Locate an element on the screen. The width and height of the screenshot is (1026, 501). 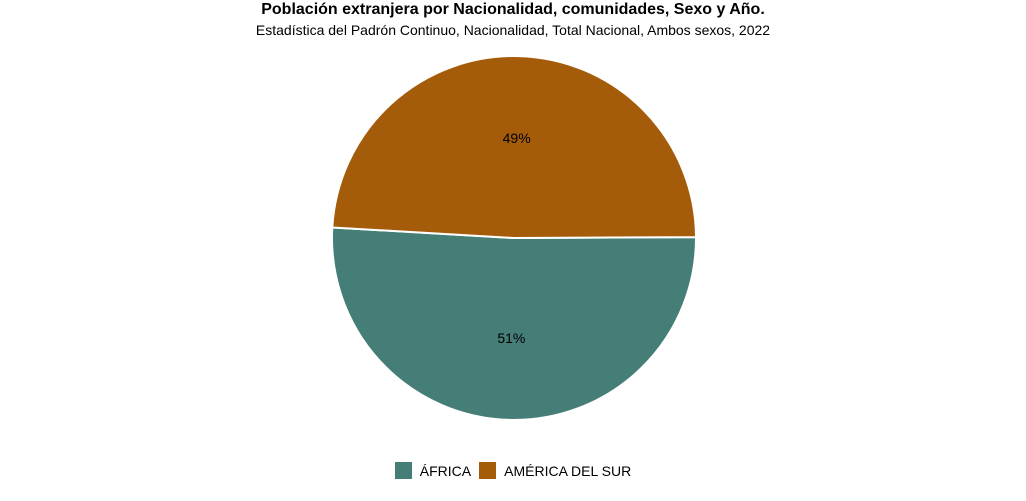
legend-item-america-del-sur: AMÉRICA DEL SUR is located at coordinates (555, 470).